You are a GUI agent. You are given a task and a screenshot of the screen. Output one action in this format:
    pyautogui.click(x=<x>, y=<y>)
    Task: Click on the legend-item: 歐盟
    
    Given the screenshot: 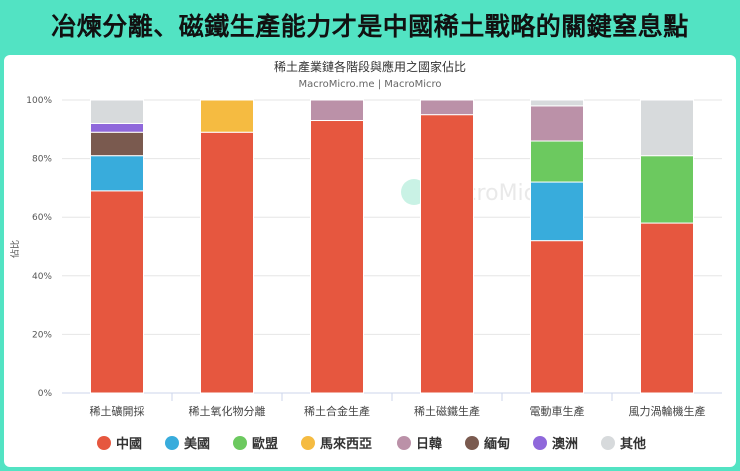 What is the action you would take?
    pyautogui.click(x=255, y=444)
    